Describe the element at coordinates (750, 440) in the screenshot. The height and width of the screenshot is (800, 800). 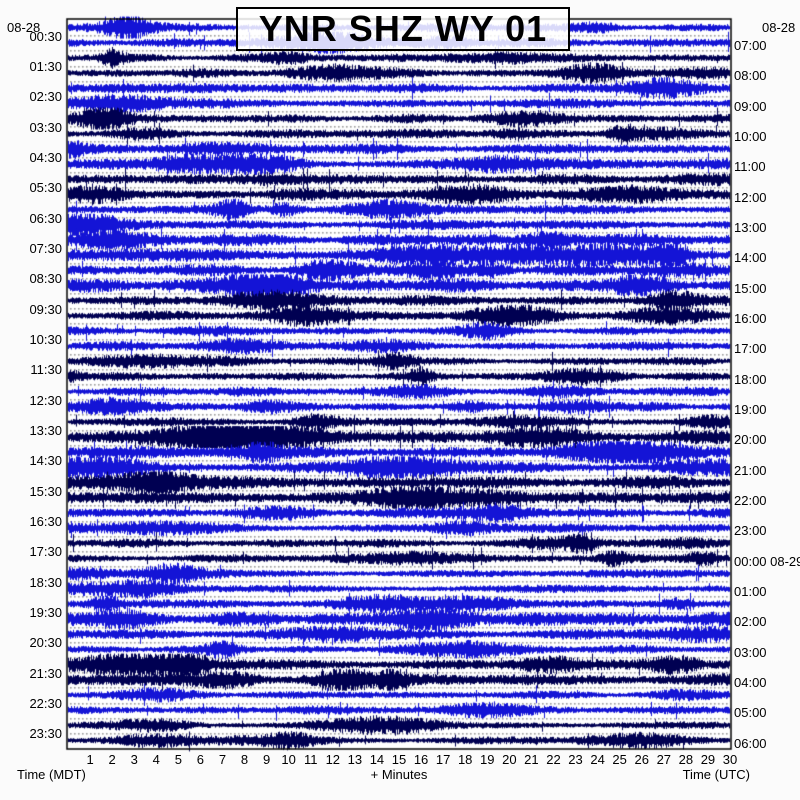
I see `right-time-label: 20:00` at that location.